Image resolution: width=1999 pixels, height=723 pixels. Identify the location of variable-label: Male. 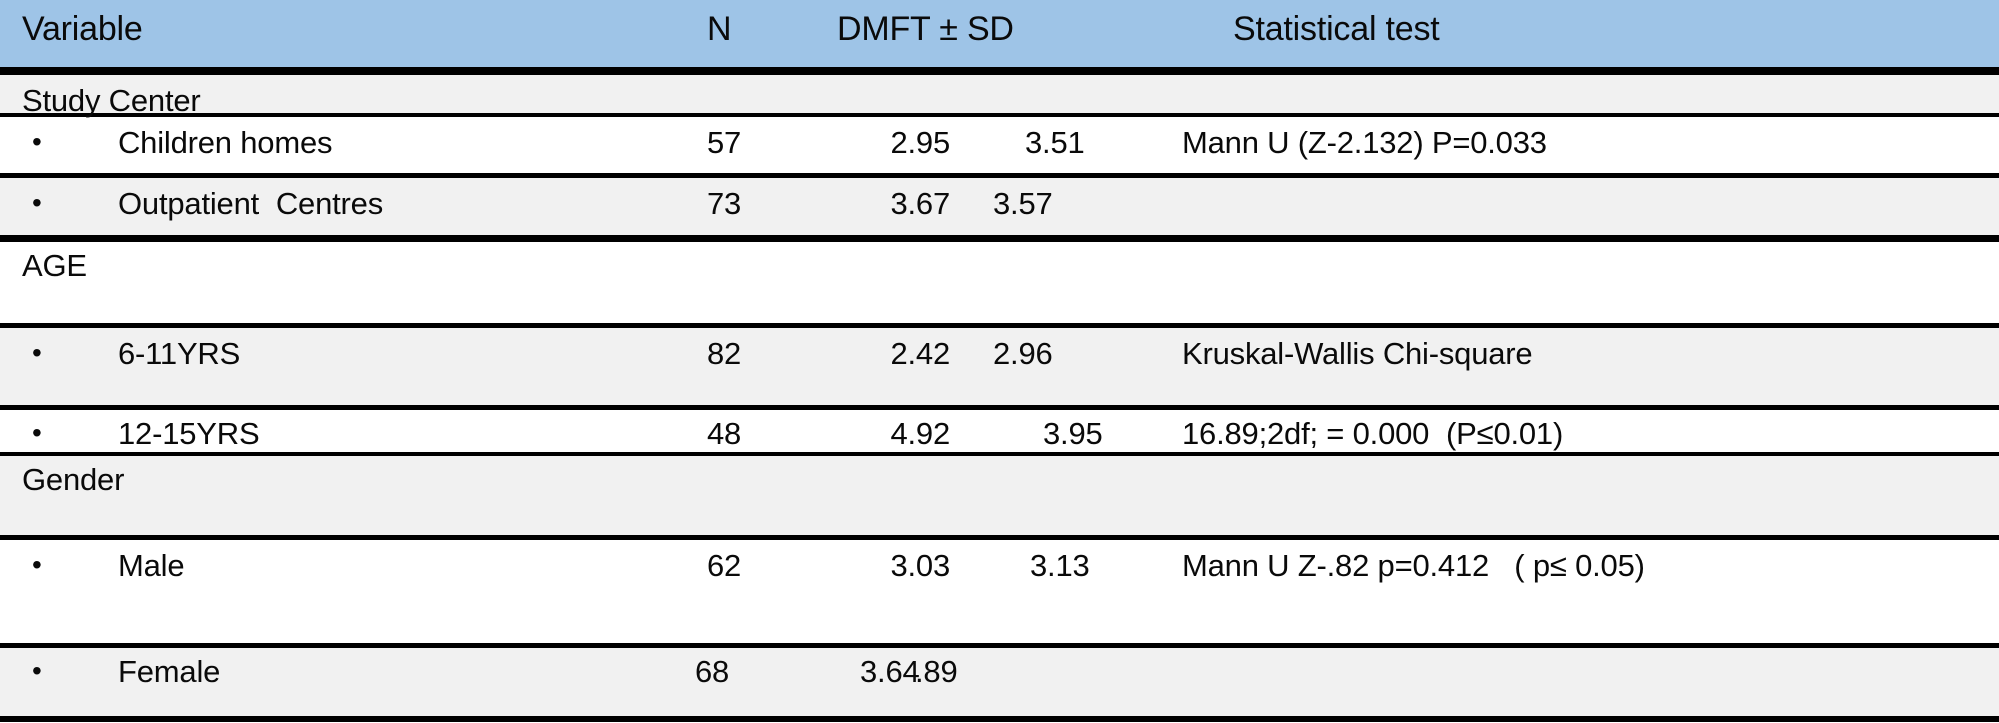
(151, 565).